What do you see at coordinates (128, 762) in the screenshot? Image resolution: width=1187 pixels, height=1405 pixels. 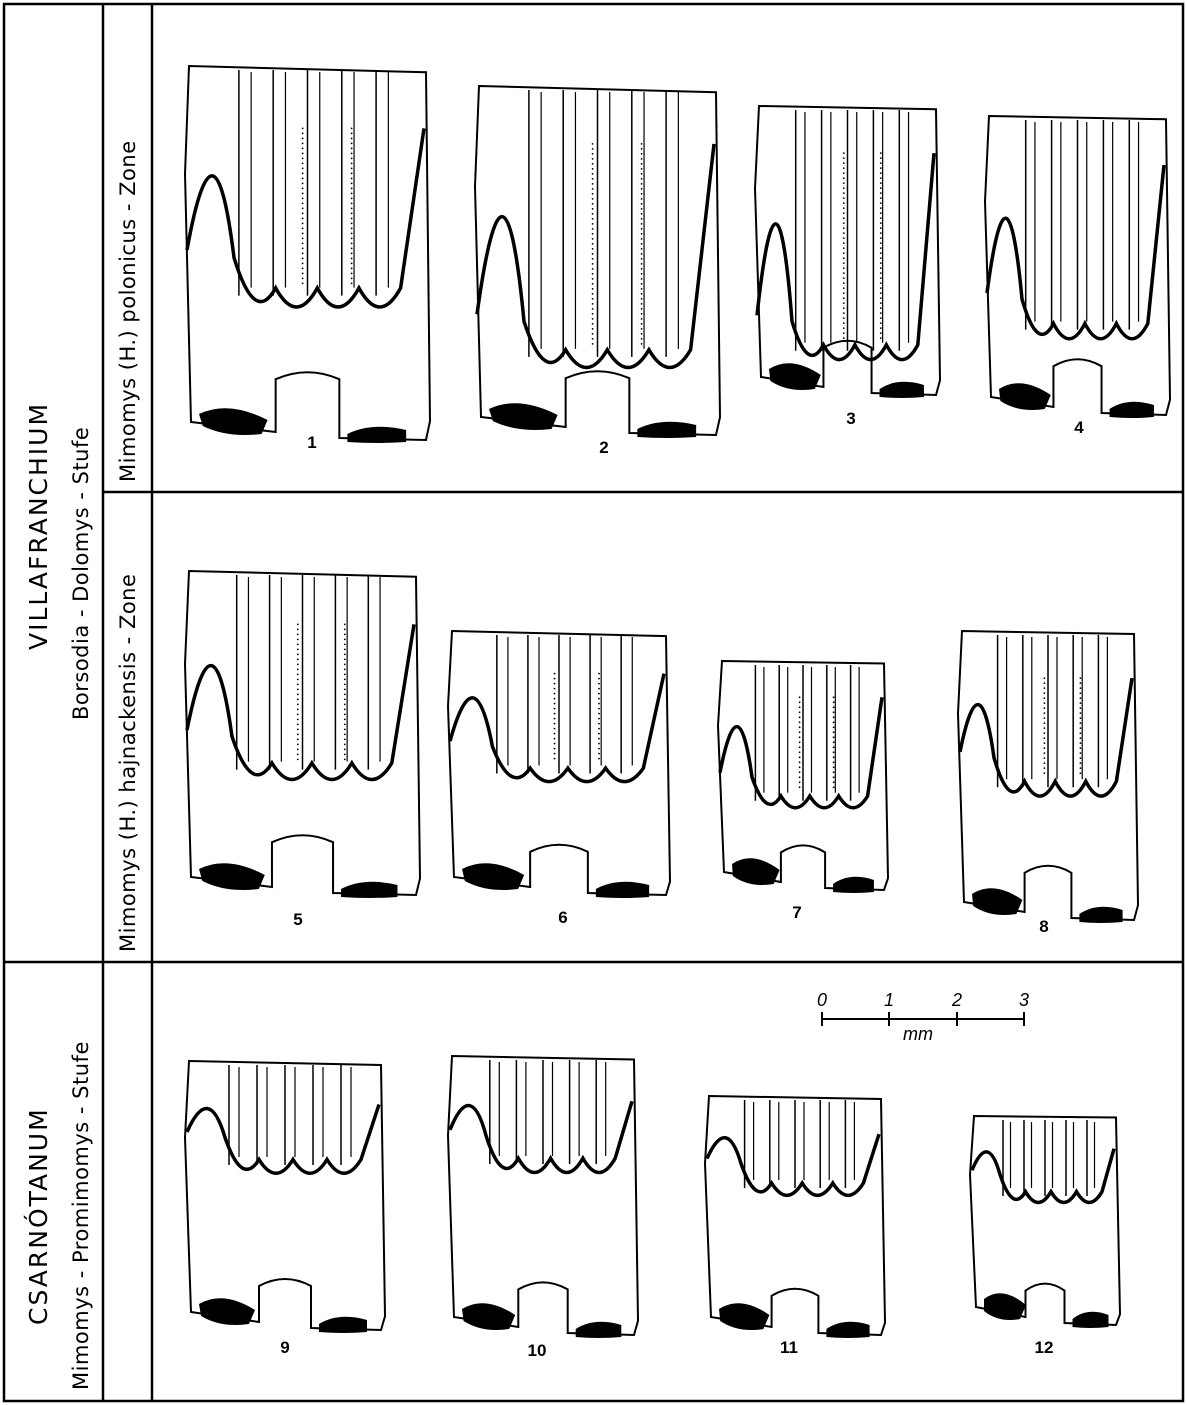 I see `zone-label-hajnackensis: Mimomys (H.) hajnackensis - Zone` at bounding box center [128, 762].